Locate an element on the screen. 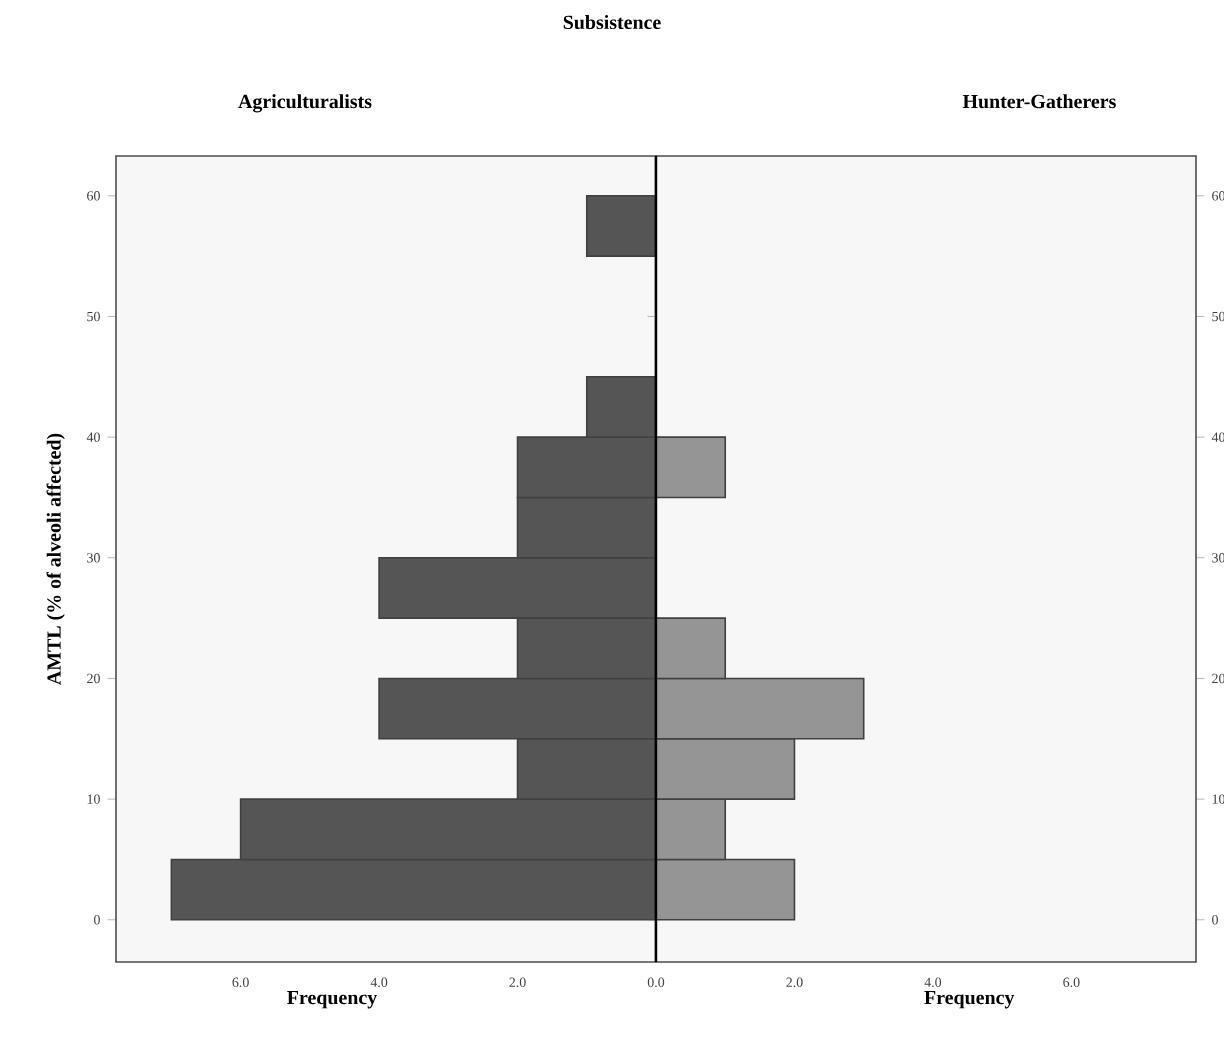 This screenshot has height=1058, width=1224. y-axis-title: AMTL (% of alveoli affected) is located at coordinates (55, 559).